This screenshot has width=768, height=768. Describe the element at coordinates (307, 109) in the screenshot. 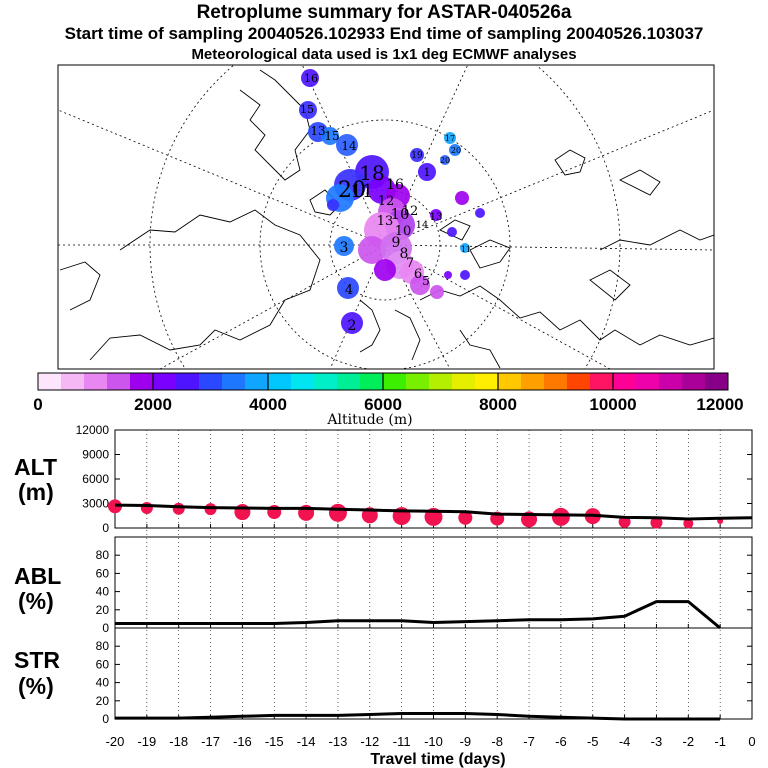

I see `cluster-label: 15` at that location.